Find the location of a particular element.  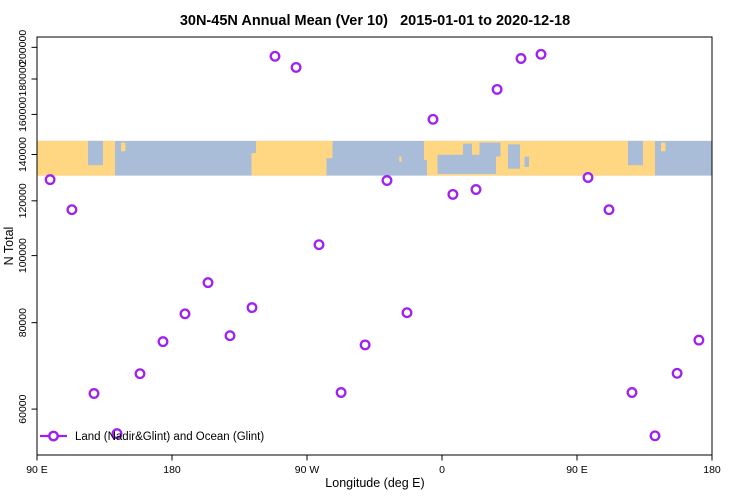

legend: Land (Nadir&Glint) and Ocean (Glint) is located at coordinates (152, 436).